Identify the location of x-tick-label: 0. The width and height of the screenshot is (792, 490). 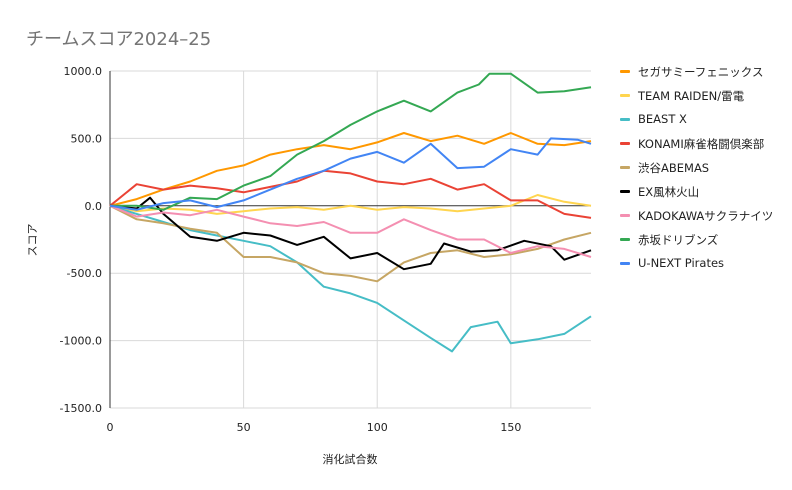
(110, 427).